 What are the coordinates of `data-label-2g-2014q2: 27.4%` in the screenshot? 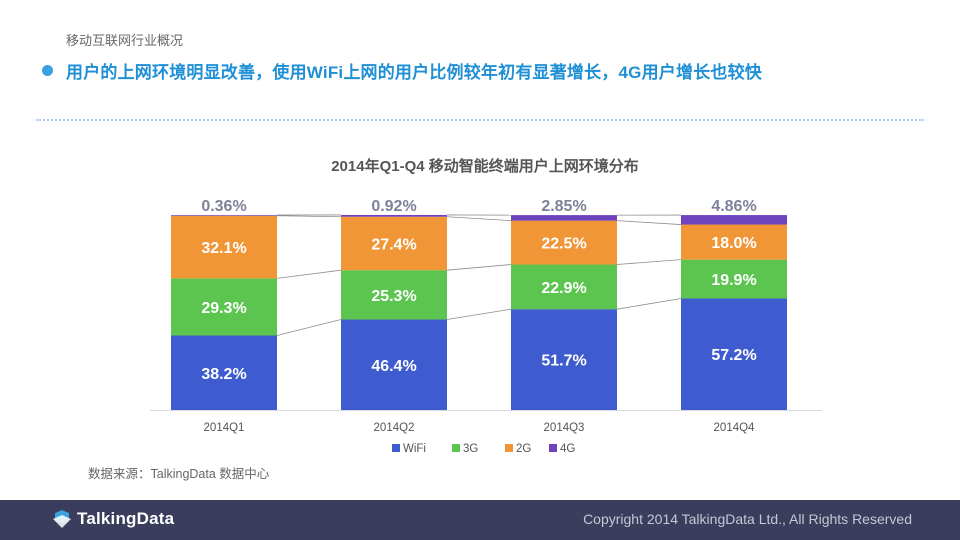 It's located at (393, 244).